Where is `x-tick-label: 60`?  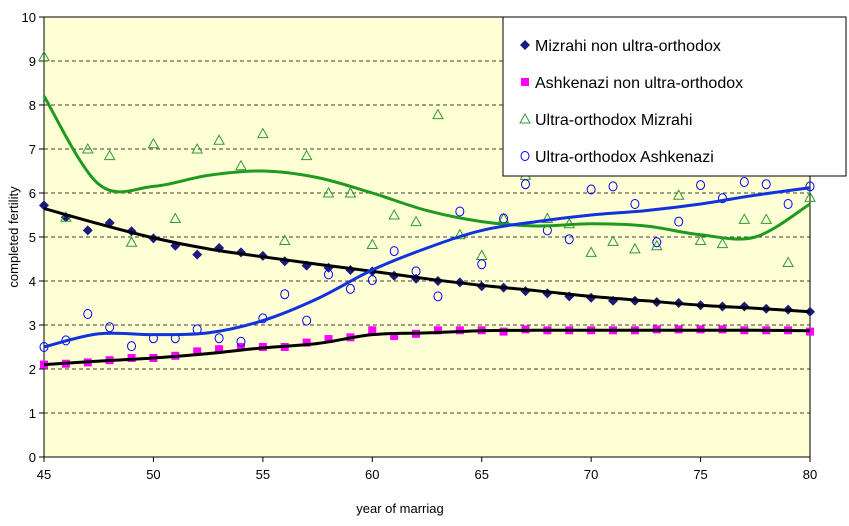
x-tick-label: 60 is located at coordinates (372, 474).